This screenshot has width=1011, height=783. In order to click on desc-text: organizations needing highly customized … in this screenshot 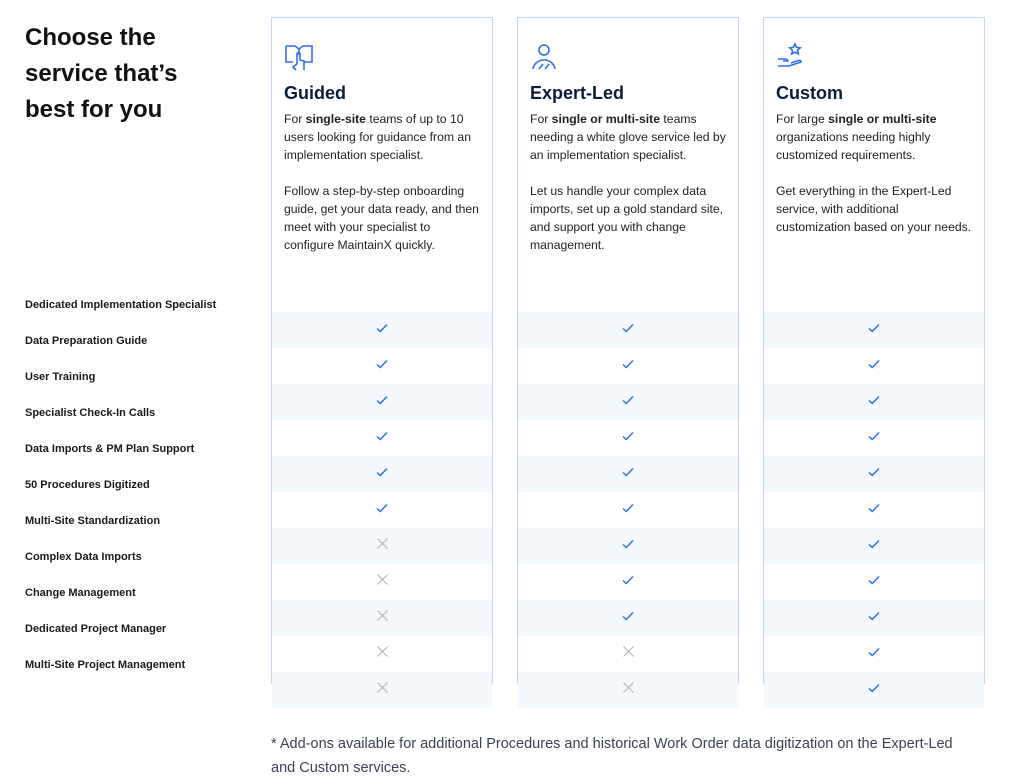, I will do `click(853, 146)`.